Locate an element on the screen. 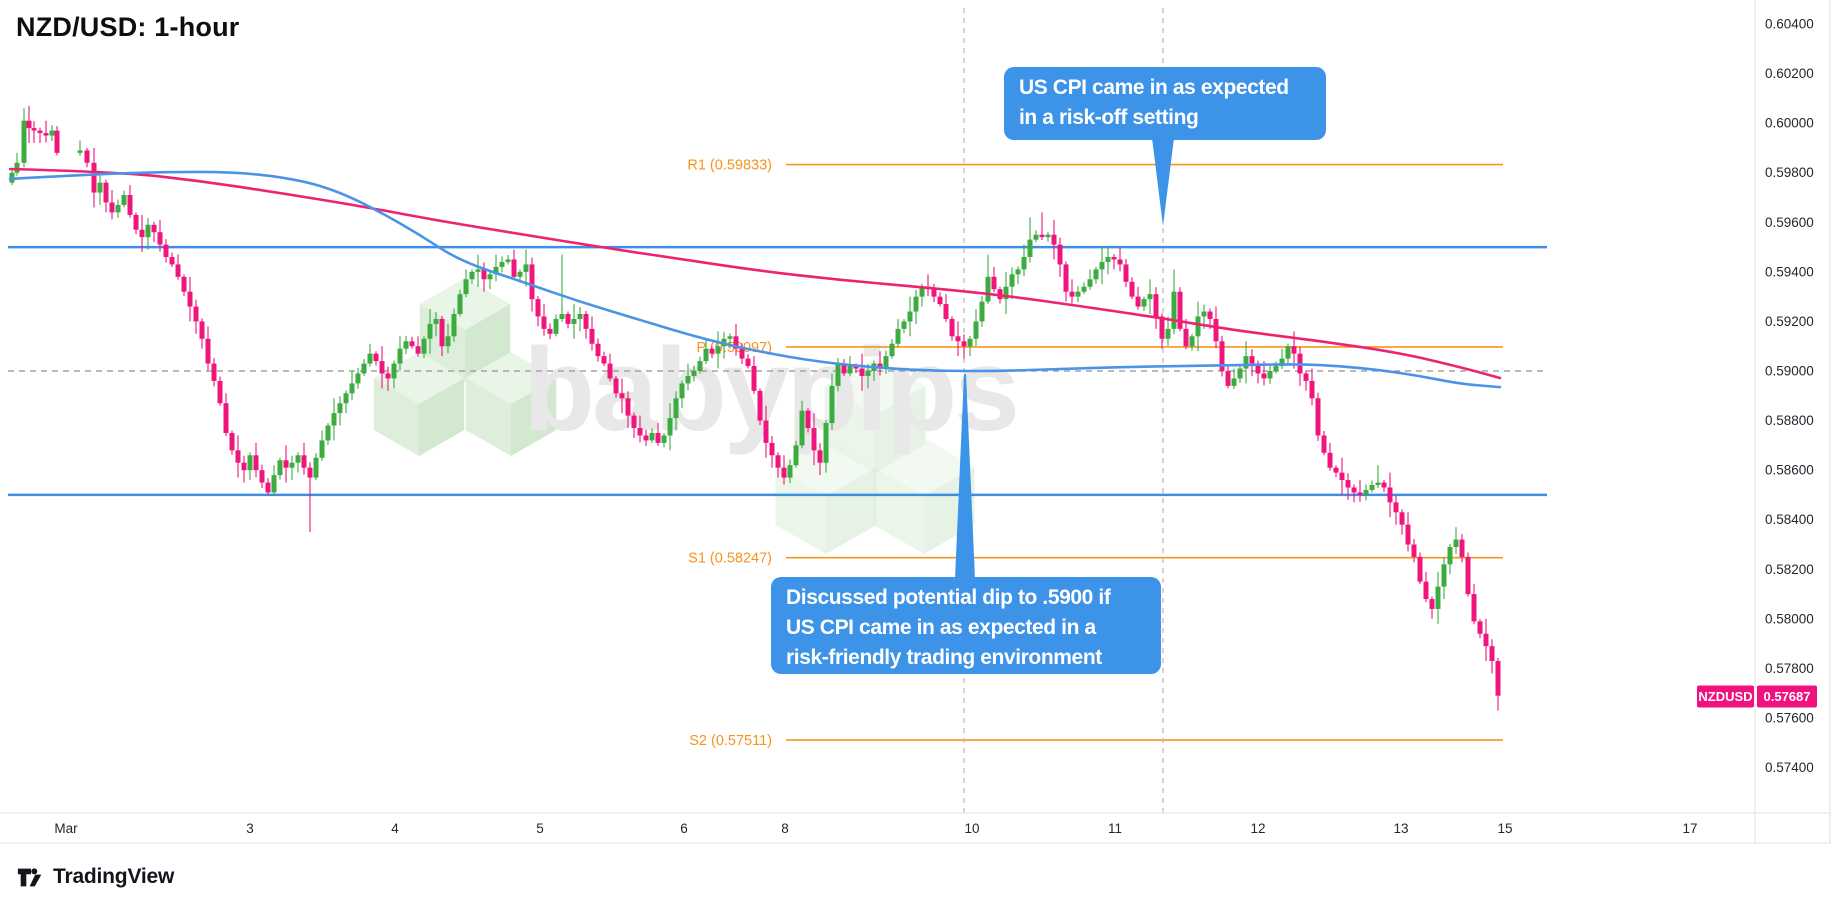 The width and height of the screenshot is (1835, 906). time-axis-label: Mar is located at coordinates (66, 828).